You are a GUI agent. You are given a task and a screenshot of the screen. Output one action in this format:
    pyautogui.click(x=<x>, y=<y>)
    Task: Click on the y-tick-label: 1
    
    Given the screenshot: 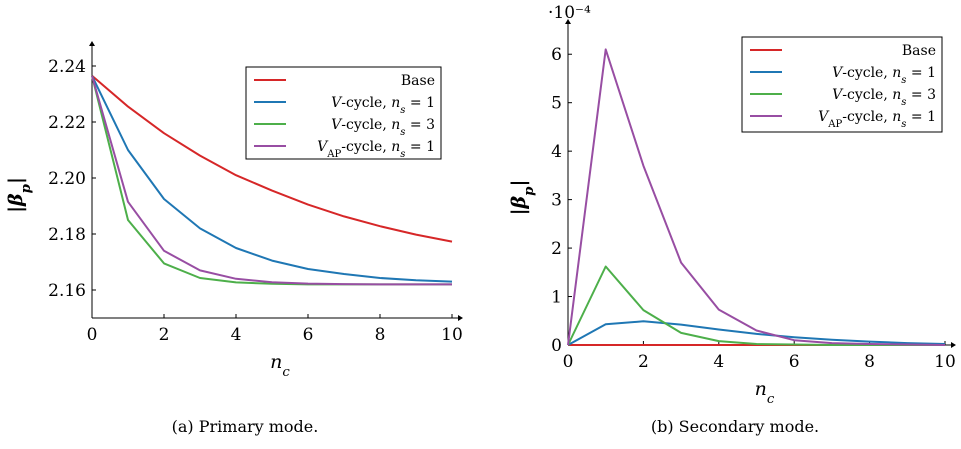 What is the action you would take?
    pyautogui.click(x=556, y=298)
    